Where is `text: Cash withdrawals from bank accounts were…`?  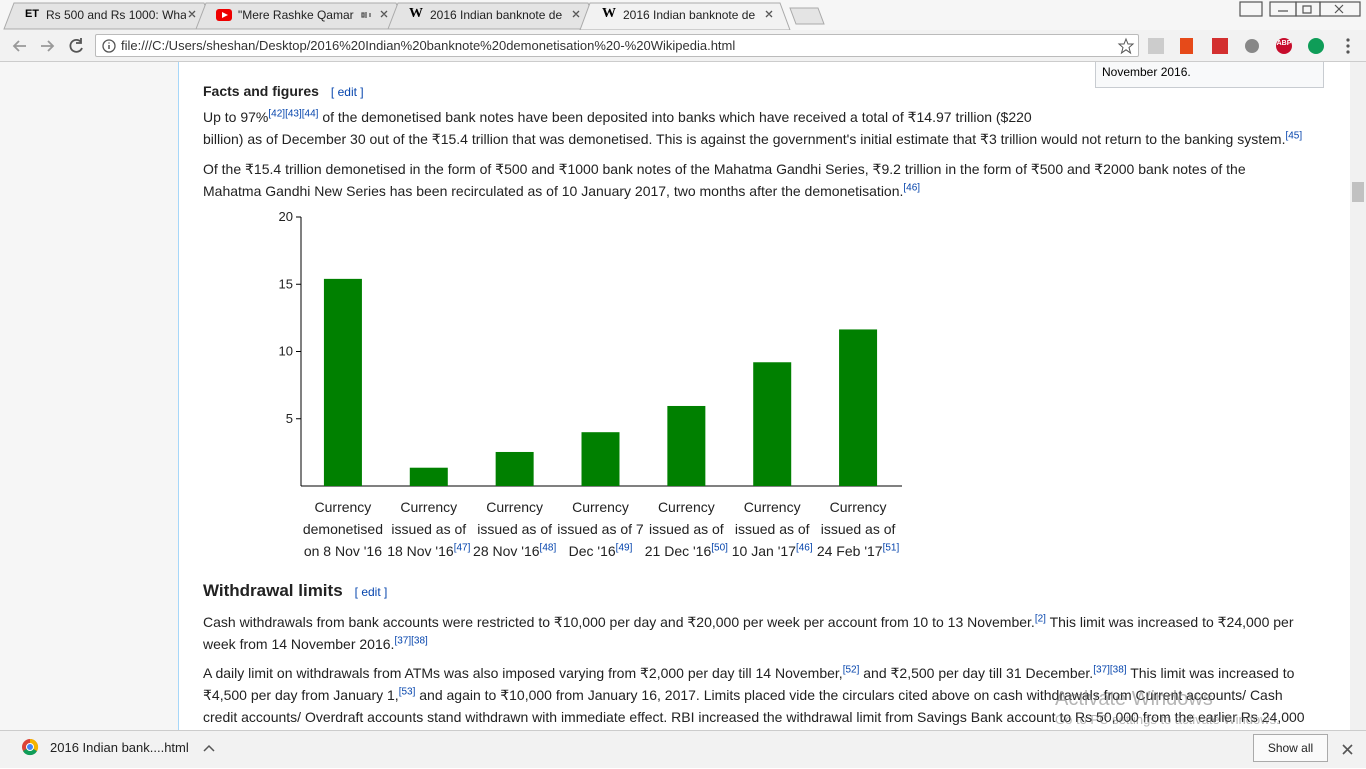
text: Cash withdrawals from bank accounts were… is located at coordinates (619, 622).